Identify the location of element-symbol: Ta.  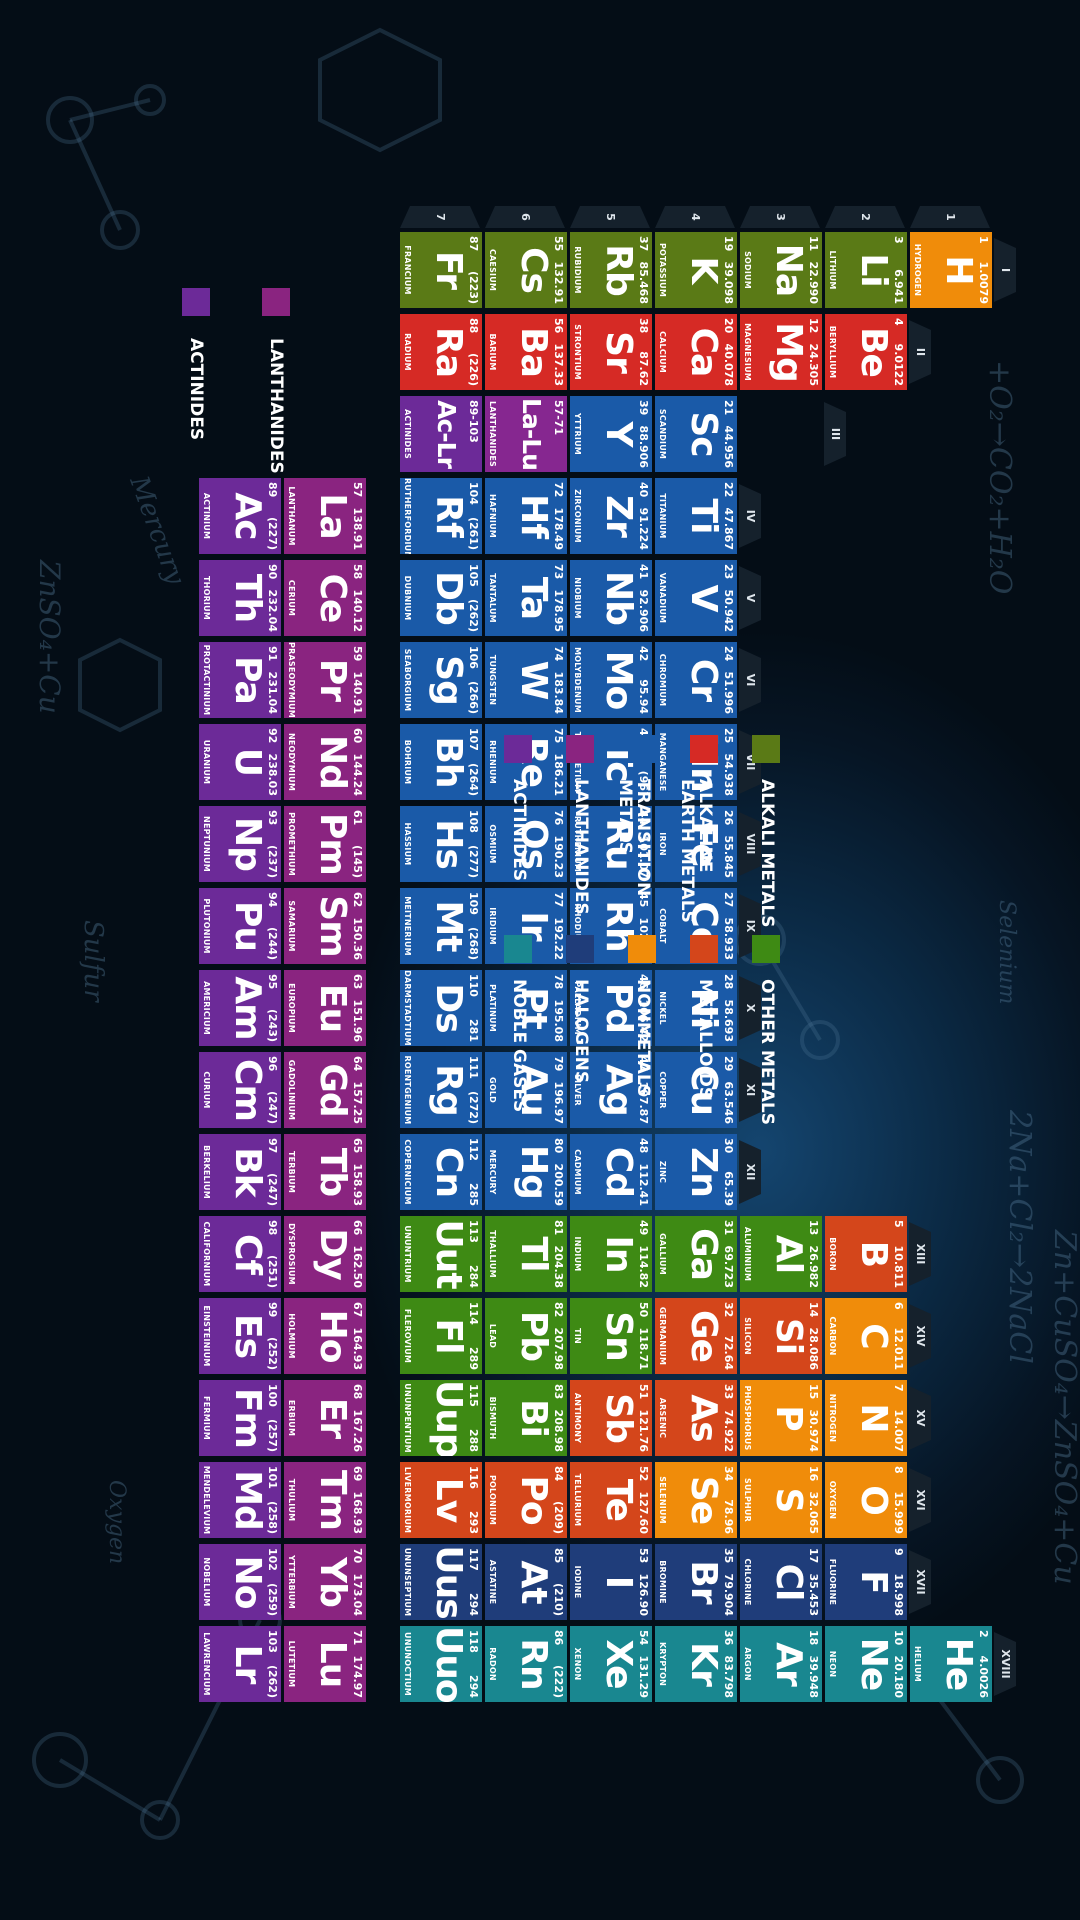
(533, 598).